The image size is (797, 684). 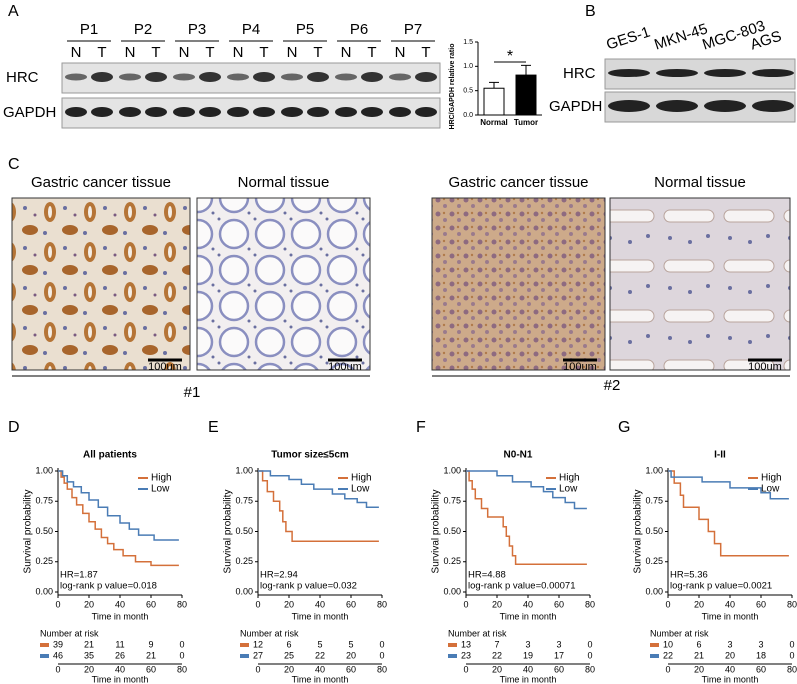 I want to click on y-tick-label: 1.0, so click(x=468, y=66).